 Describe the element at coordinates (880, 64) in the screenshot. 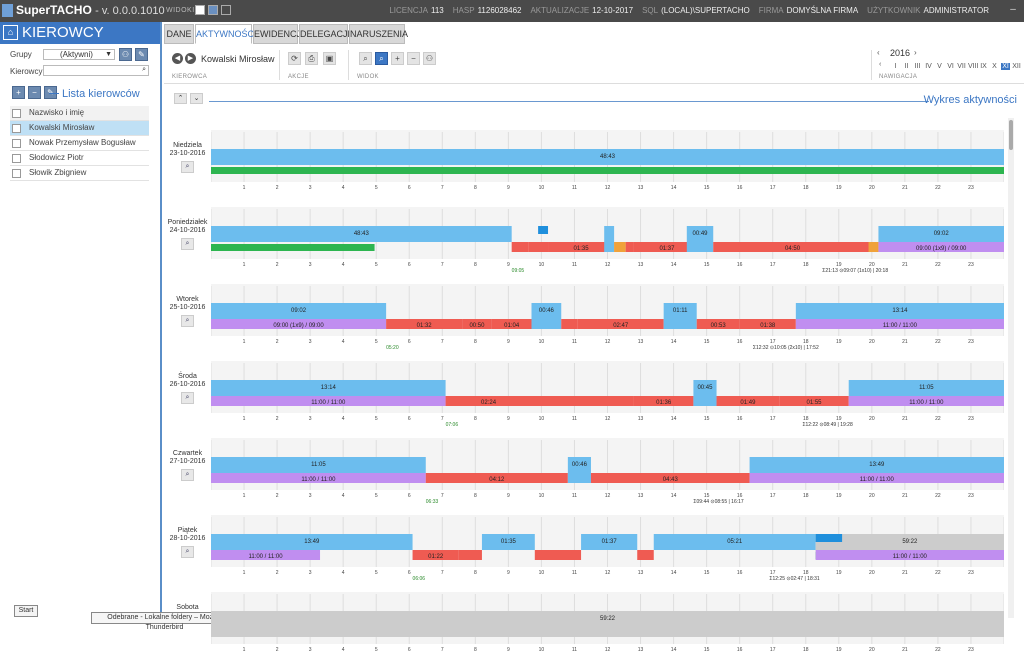

I see `month-prev-icon: ‹` at that location.